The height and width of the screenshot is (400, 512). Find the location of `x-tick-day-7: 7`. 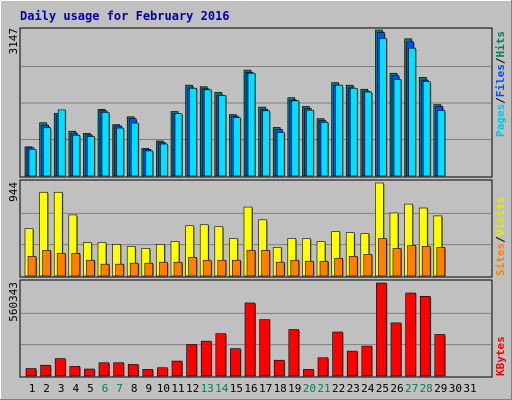

x-tick-day-7: 7 is located at coordinates (119, 388).